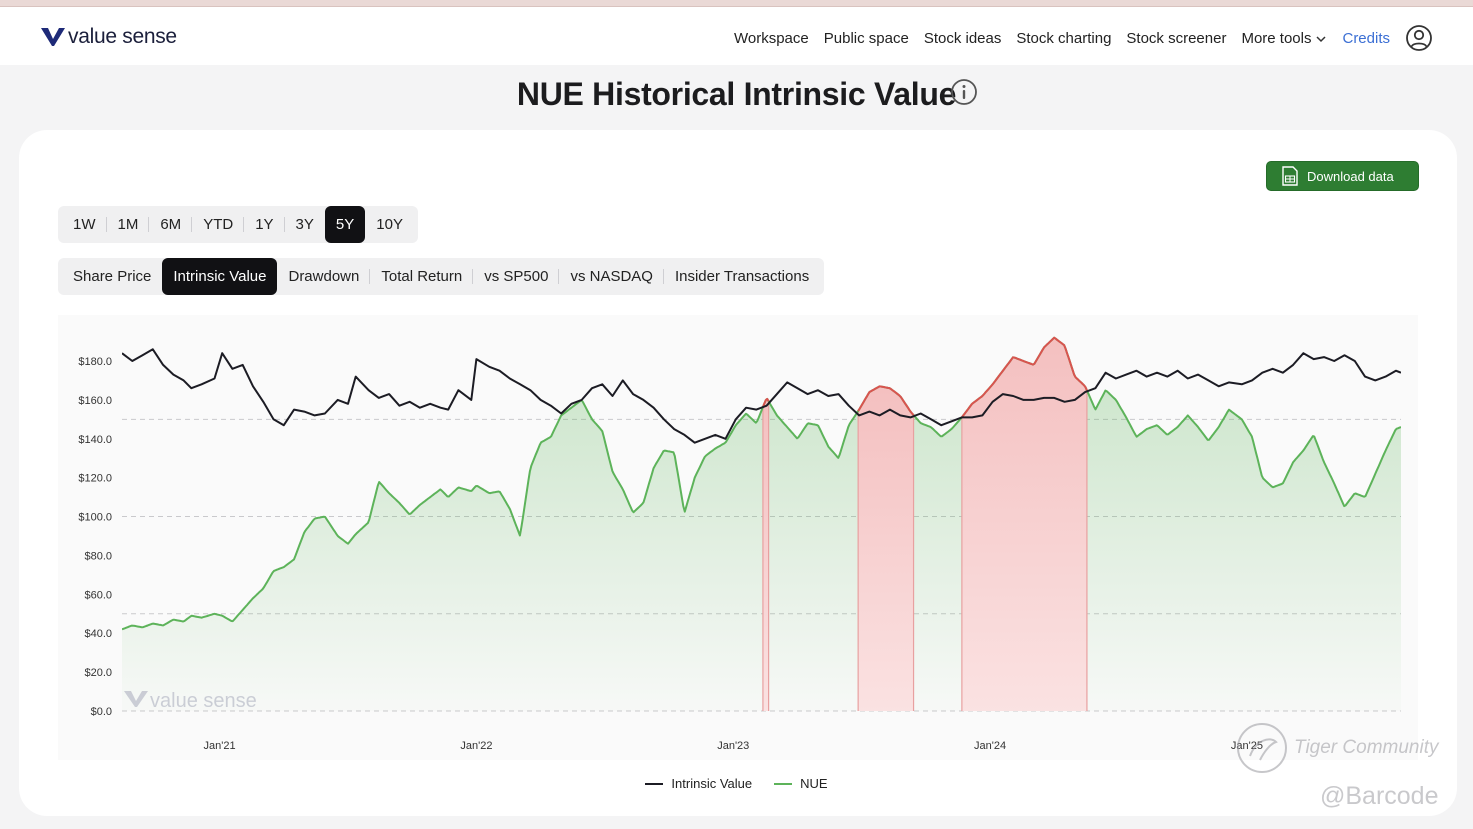 This screenshot has height=829, width=1473. I want to click on page-title: NUE Historical Intrinsic Value, so click(736, 94).